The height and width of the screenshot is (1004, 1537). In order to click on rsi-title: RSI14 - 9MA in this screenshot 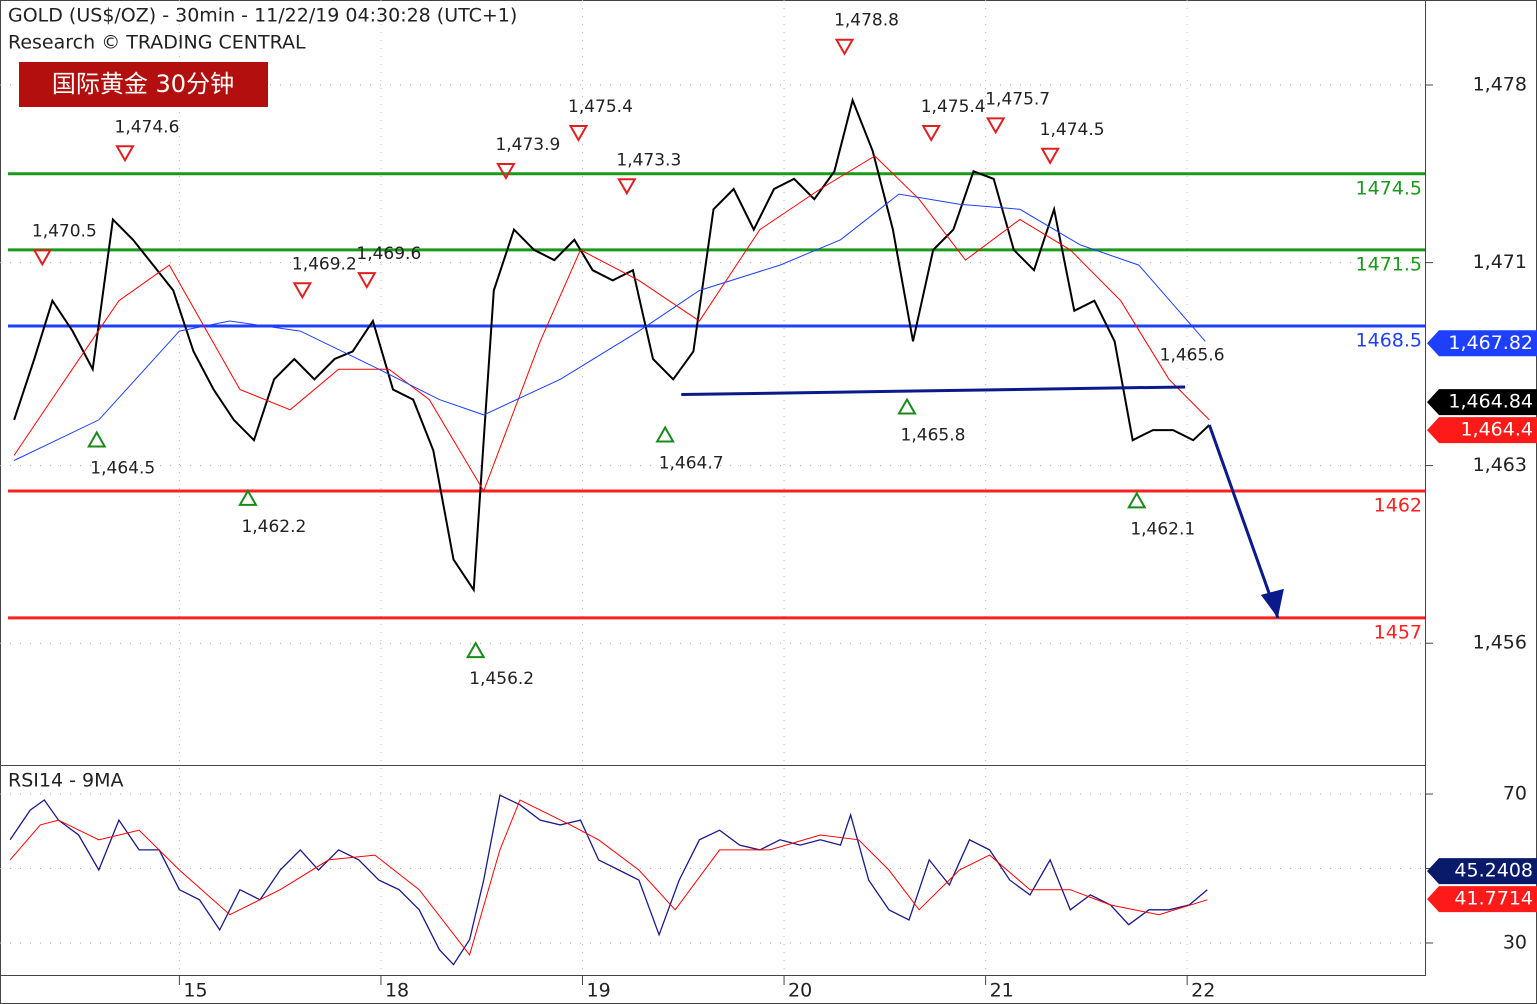, I will do `click(65, 781)`.